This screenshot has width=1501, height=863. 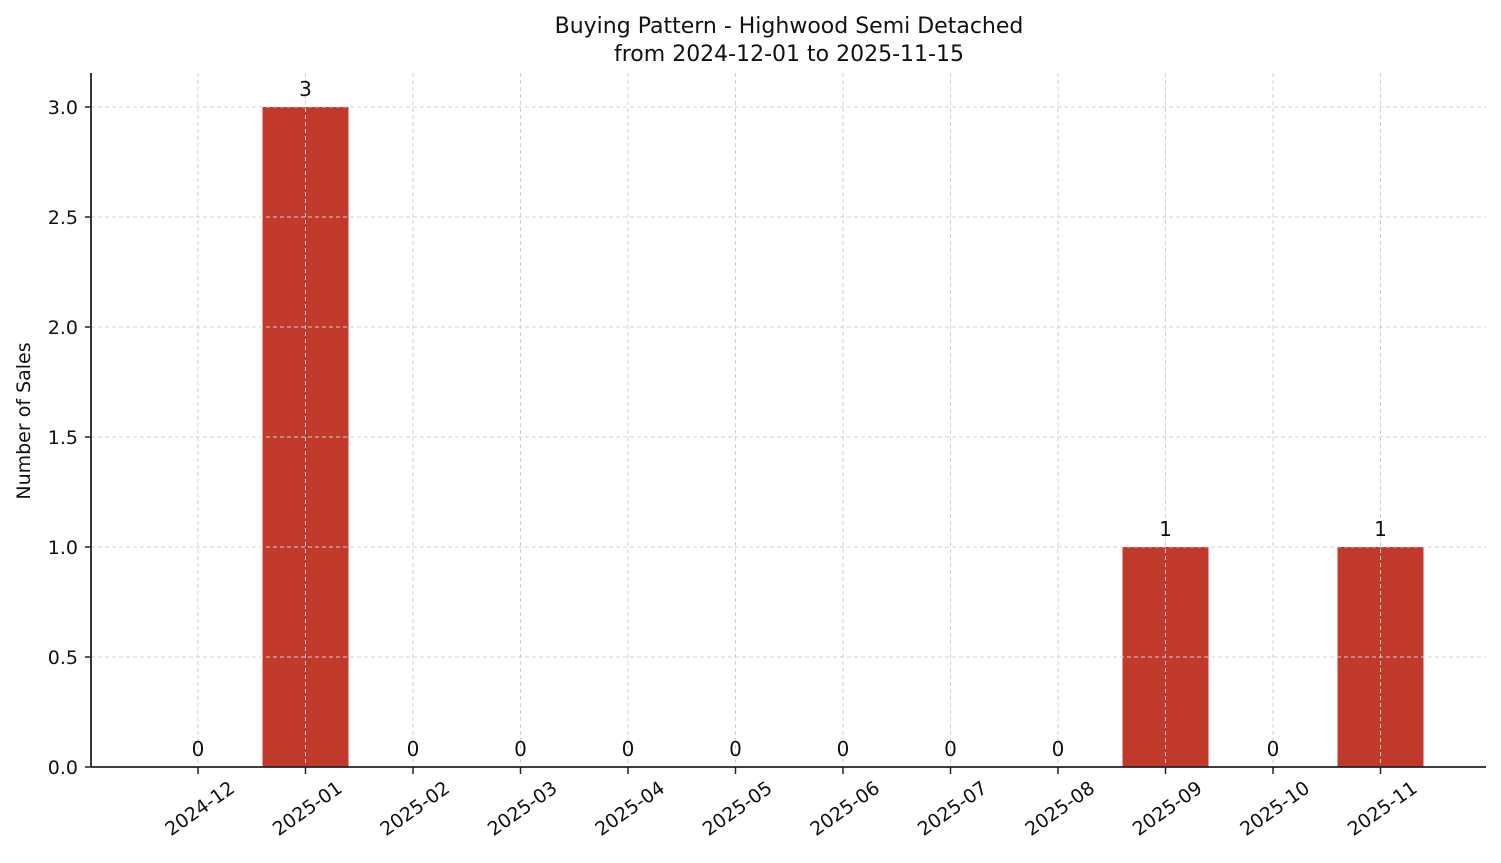 What do you see at coordinates (63, 328) in the screenshot?
I see `y-tick-label: 2.0` at bounding box center [63, 328].